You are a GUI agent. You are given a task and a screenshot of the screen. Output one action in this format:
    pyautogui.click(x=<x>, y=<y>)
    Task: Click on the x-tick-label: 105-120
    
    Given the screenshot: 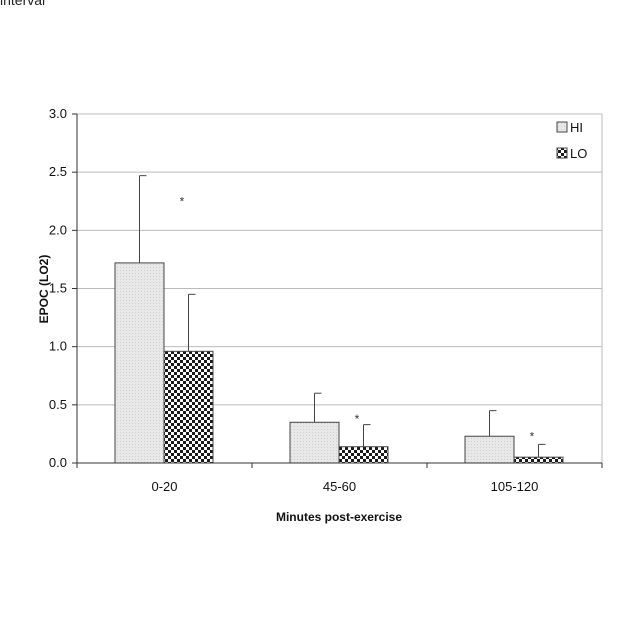 What is the action you would take?
    pyautogui.click(x=515, y=486)
    